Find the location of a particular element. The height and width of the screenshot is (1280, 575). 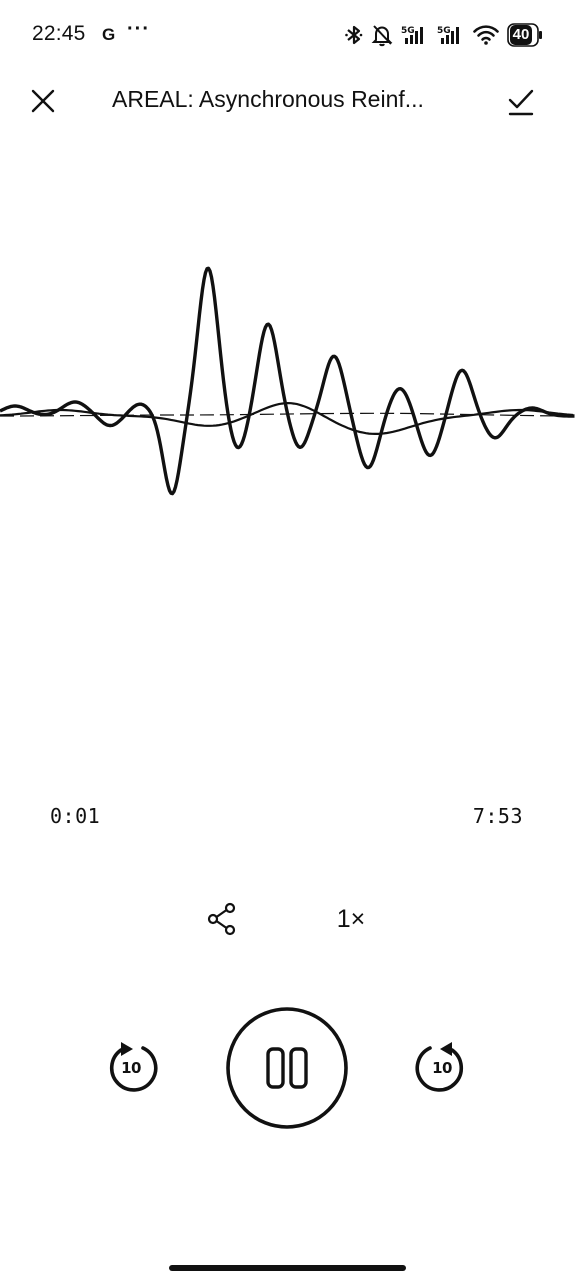

rewind-seconds-label: 10 is located at coordinates (131, 1068).